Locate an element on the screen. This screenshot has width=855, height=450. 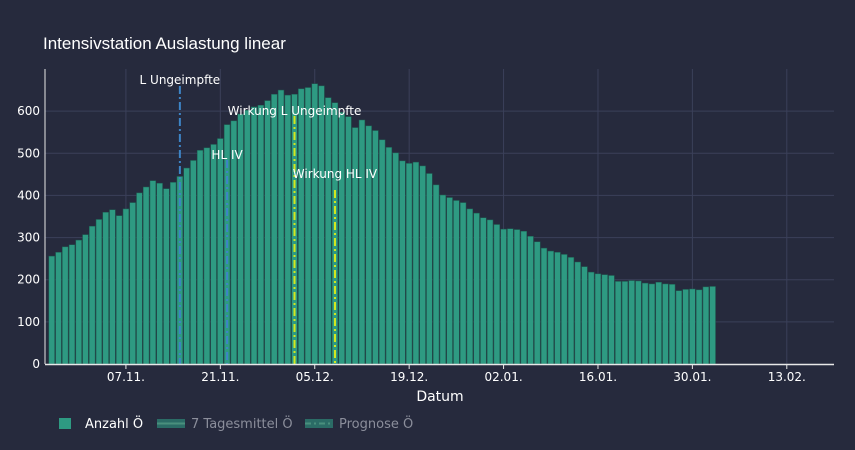
x-axis-title: Datum is located at coordinates (439, 397).